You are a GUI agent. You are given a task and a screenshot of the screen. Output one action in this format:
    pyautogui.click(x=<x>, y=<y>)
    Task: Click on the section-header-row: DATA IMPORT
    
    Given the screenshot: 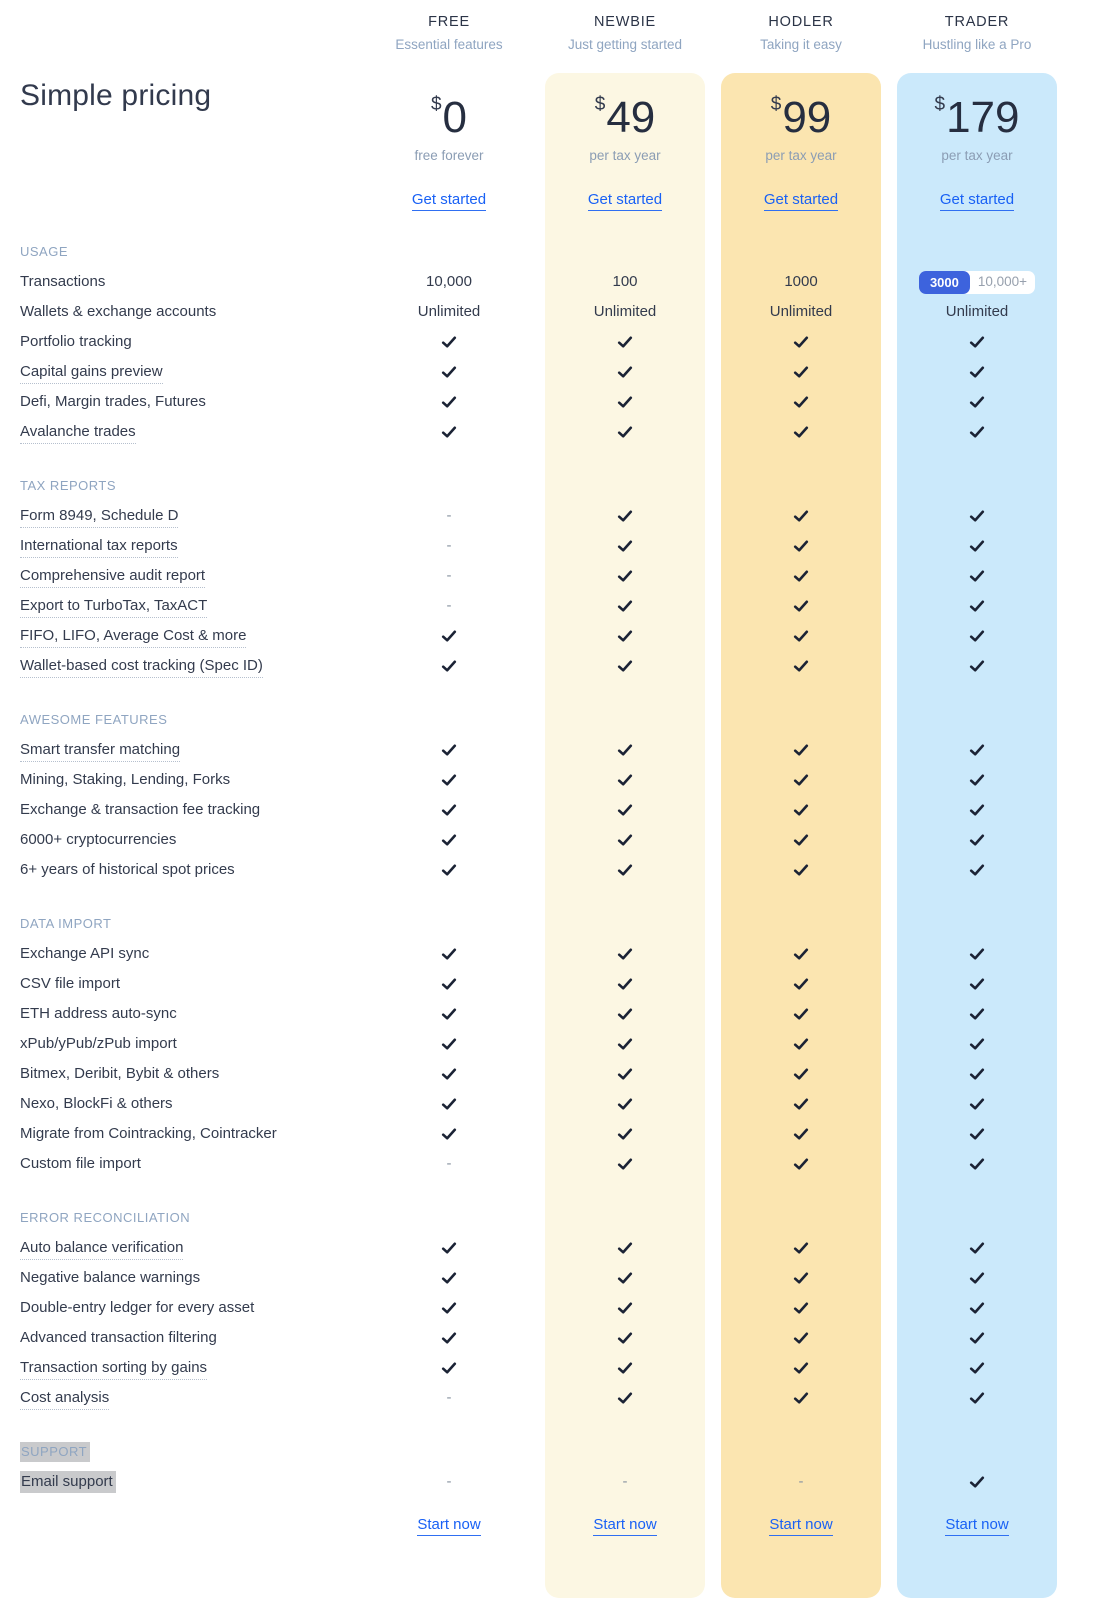 What is the action you would take?
    pyautogui.click(x=564, y=924)
    